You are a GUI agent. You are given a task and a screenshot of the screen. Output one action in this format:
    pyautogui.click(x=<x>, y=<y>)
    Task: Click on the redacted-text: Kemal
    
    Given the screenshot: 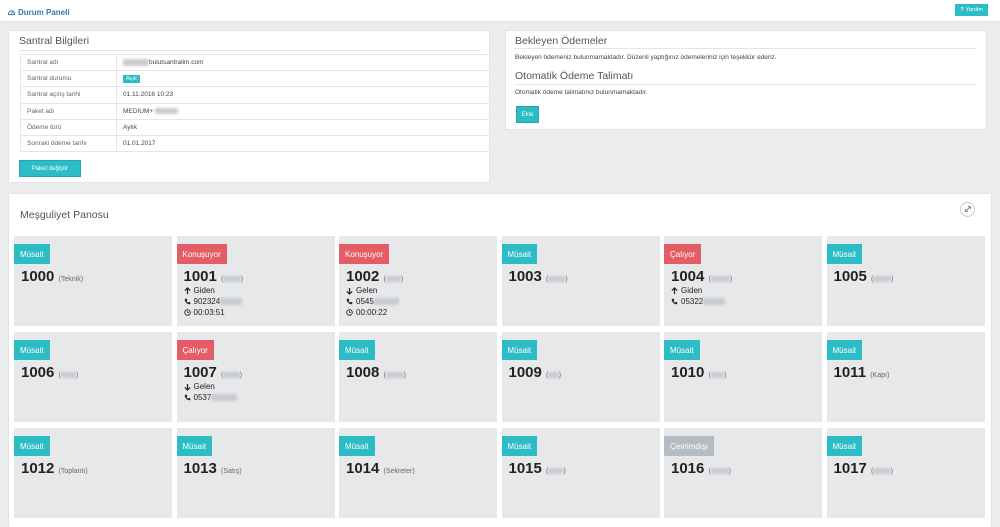 What is the action you would take?
    pyautogui.click(x=557, y=279)
    